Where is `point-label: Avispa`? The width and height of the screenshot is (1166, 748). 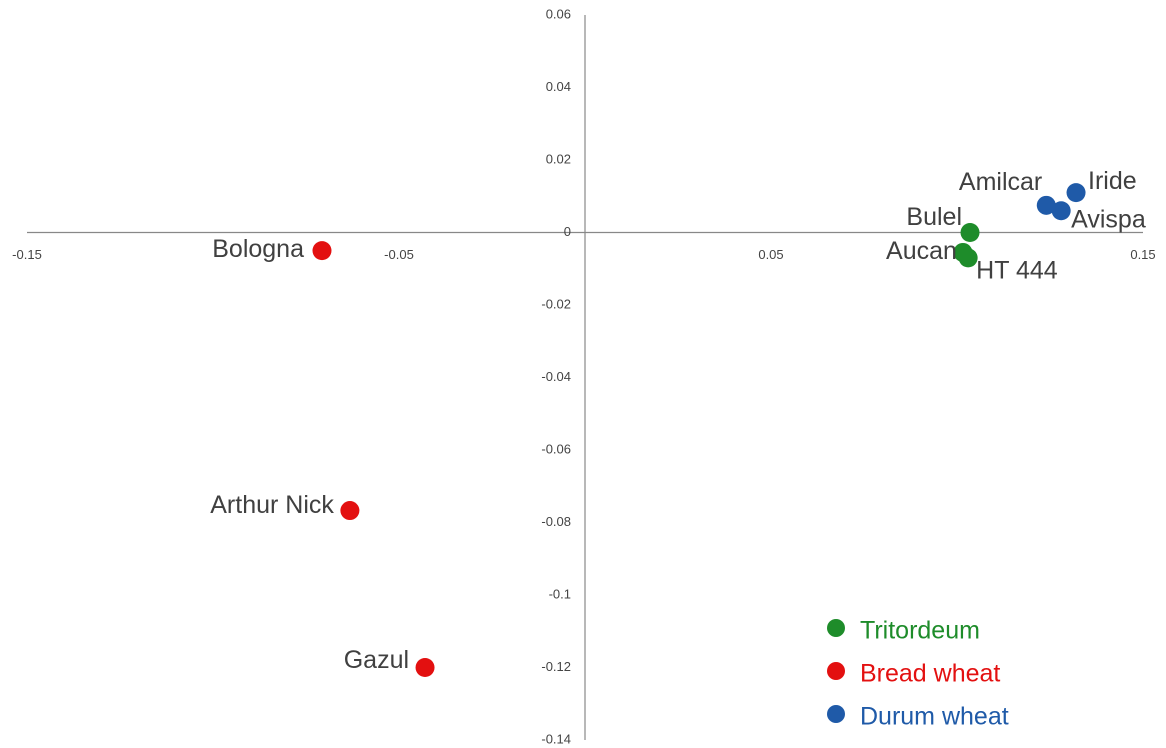
point-label: Avispa is located at coordinates (1108, 219).